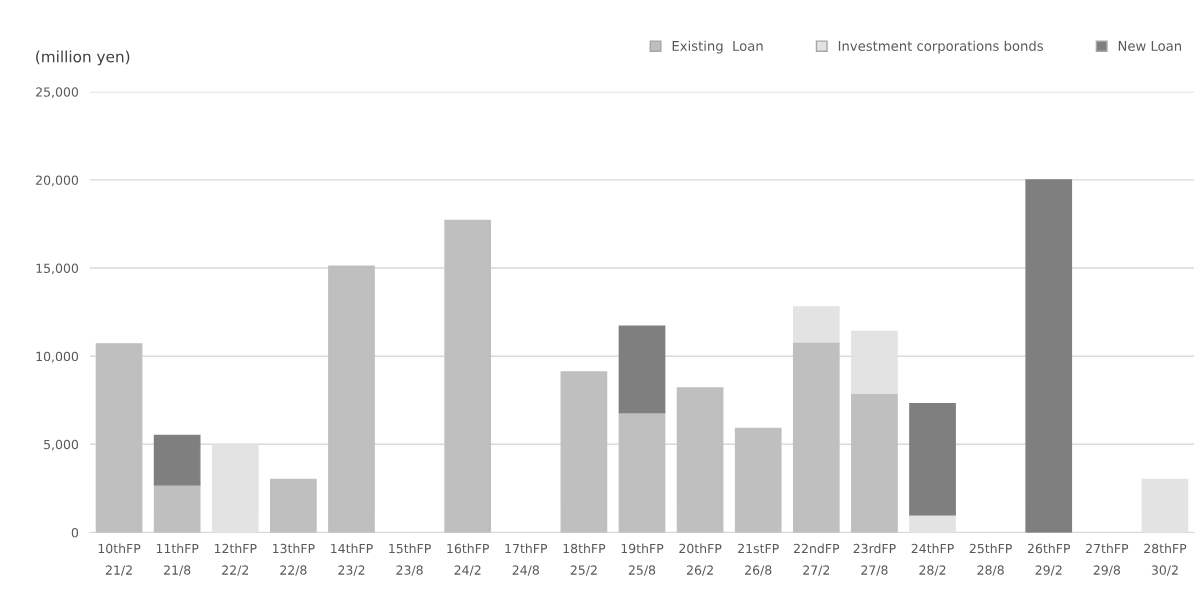  Describe the element at coordinates (177, 559) in the screenshot. I see `x-tick-label: 11thFP 21/8` at that location.